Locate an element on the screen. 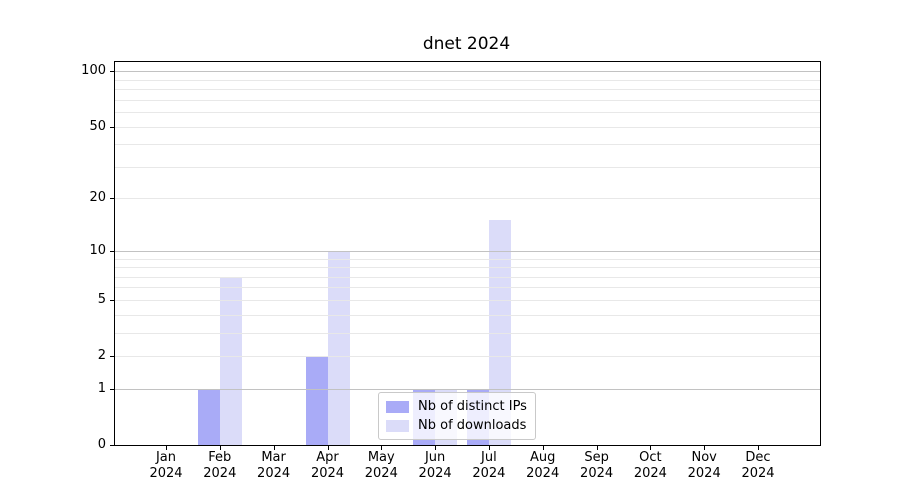  legend-label: Nb of distinct IPs is located at coordinates (472, 406).